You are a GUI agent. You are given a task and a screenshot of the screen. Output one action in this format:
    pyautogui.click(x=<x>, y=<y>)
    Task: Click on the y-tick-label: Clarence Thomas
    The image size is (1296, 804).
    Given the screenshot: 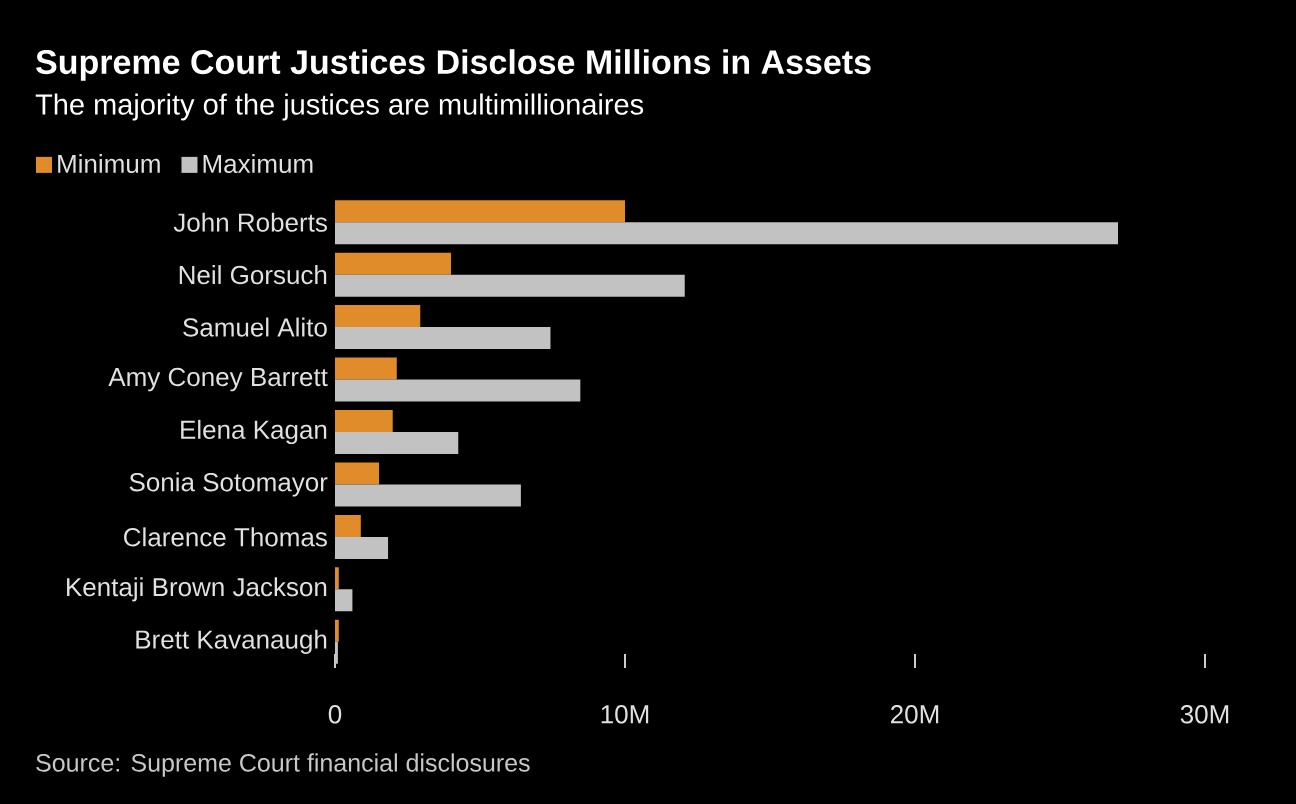 What is the action you would take?
    pyautogui.click(x=225, y=537)
    